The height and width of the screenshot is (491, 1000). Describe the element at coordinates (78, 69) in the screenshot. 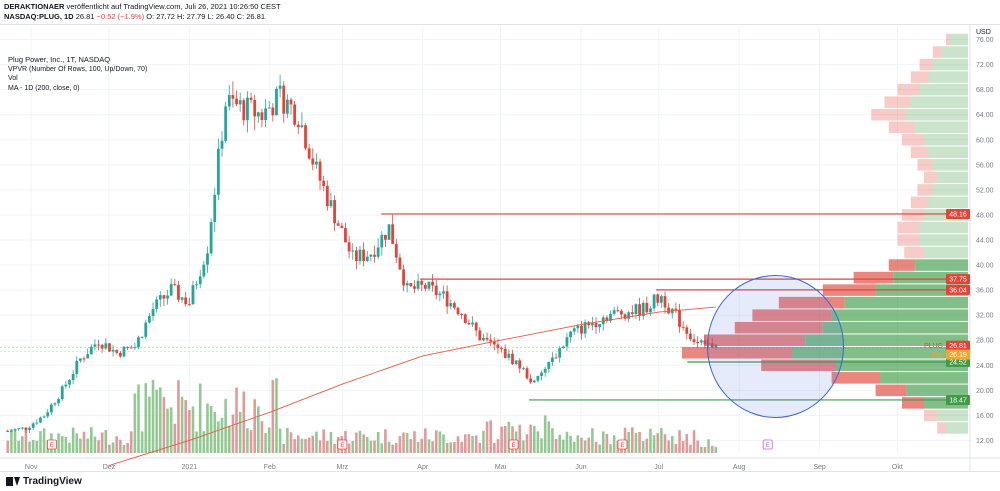

I see `legend-vpvr: VPVR (Number Of Rows, 100, Up/Down, 70)` at that location.